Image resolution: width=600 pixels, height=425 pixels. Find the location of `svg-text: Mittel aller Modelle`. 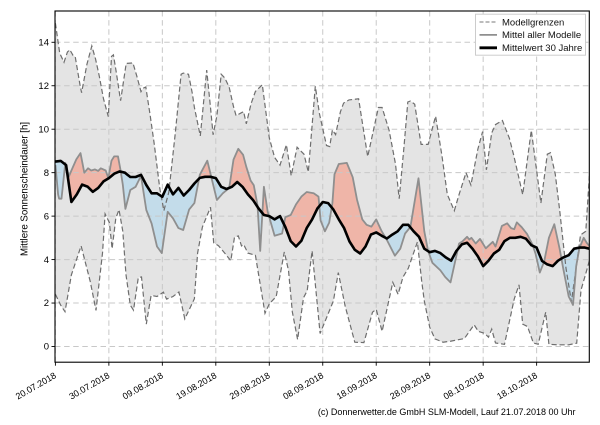

svg-text: Mittel aller Modelle is located at coordinates (541, 35).